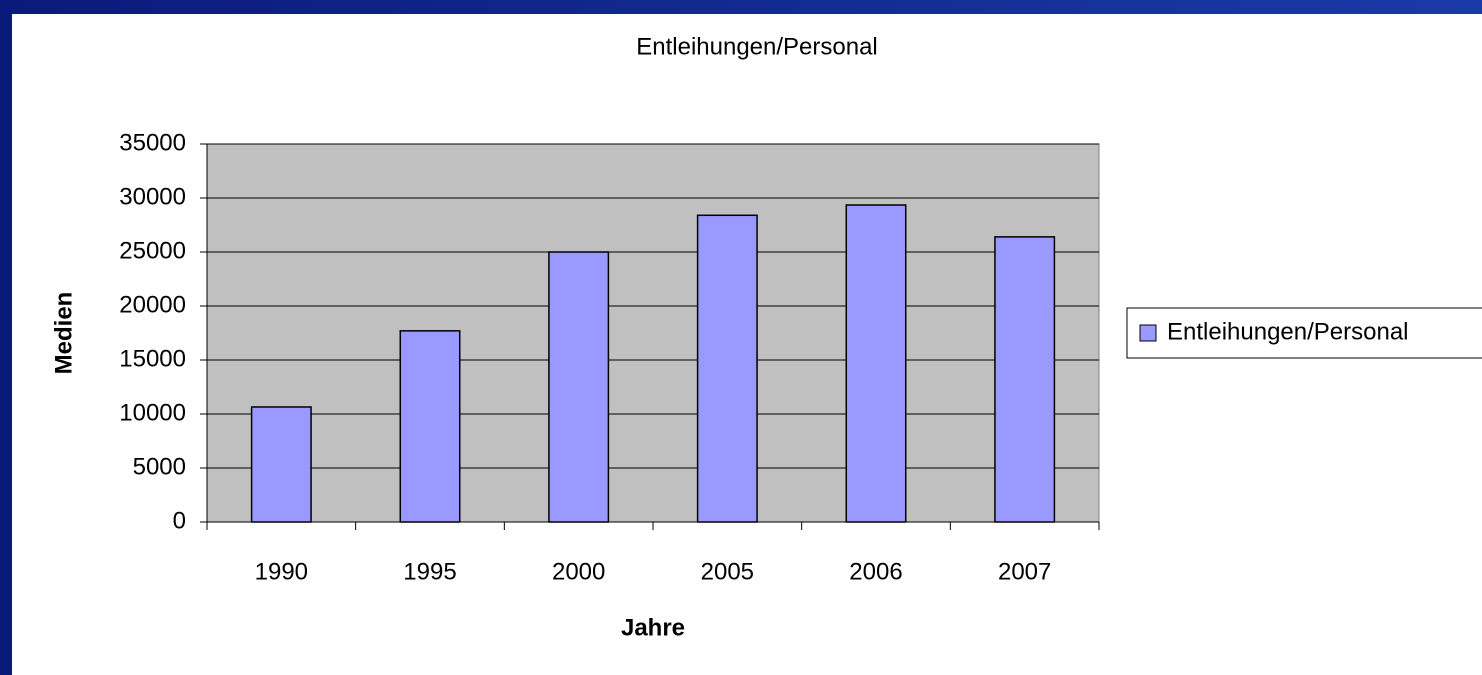 The image size is (1482, 675). I want to click on x-tick-label: 2006, so click(875, 571).